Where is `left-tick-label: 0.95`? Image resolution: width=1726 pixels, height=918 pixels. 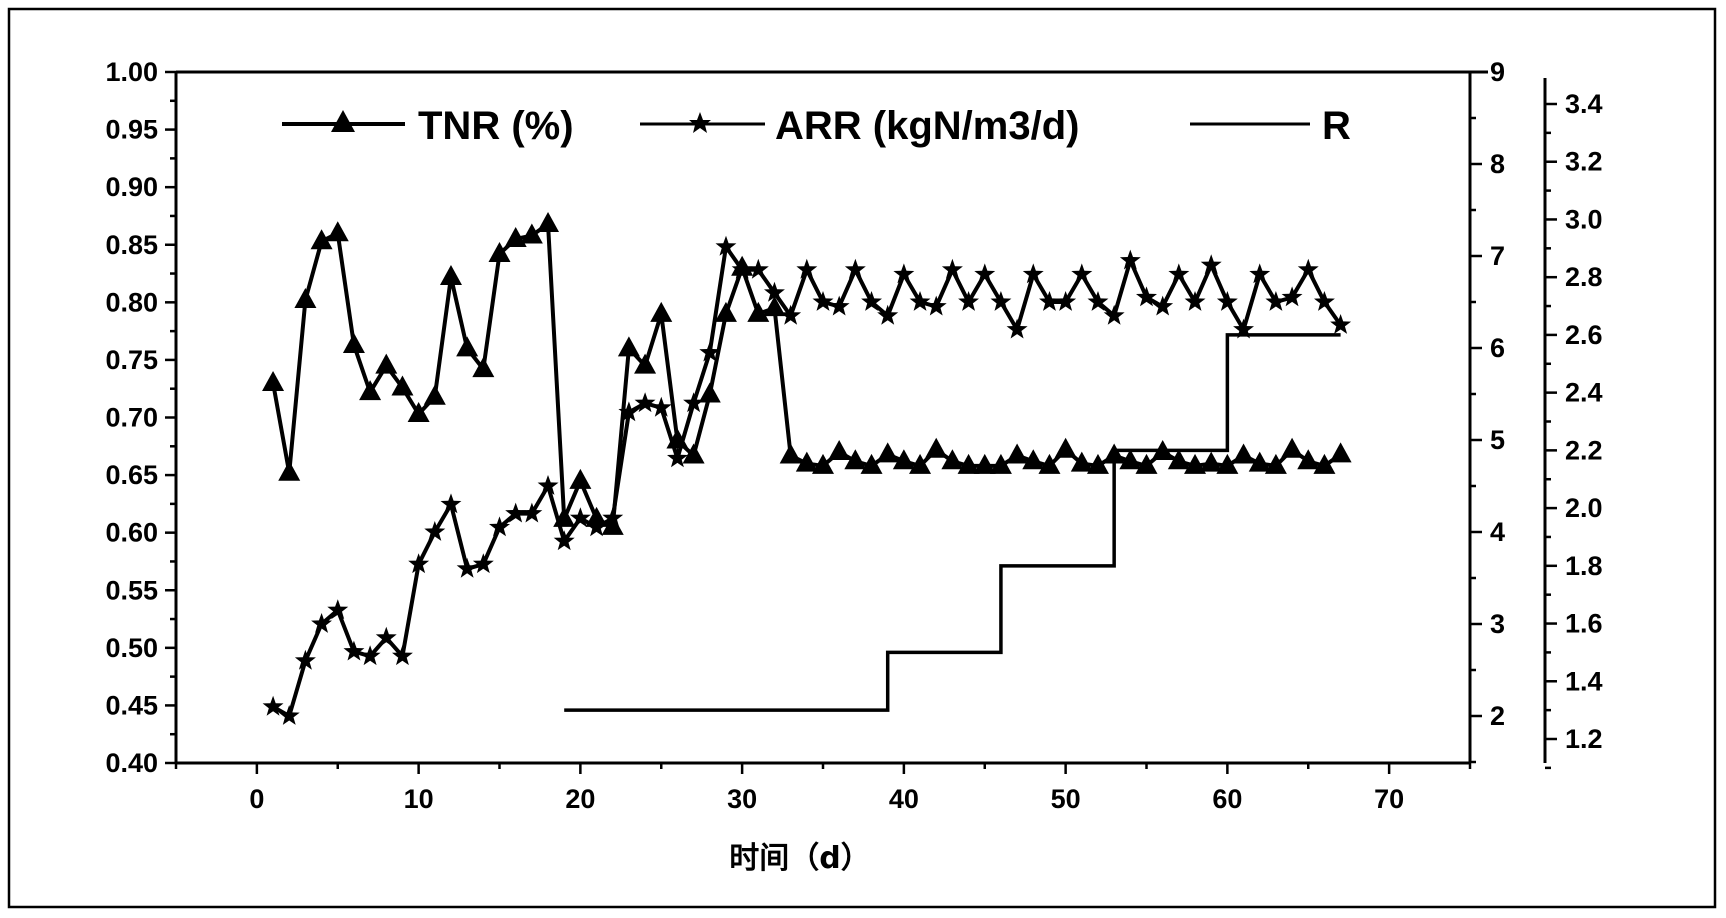
left-tick-label: 0.95 is located at coordinates (131, 130).